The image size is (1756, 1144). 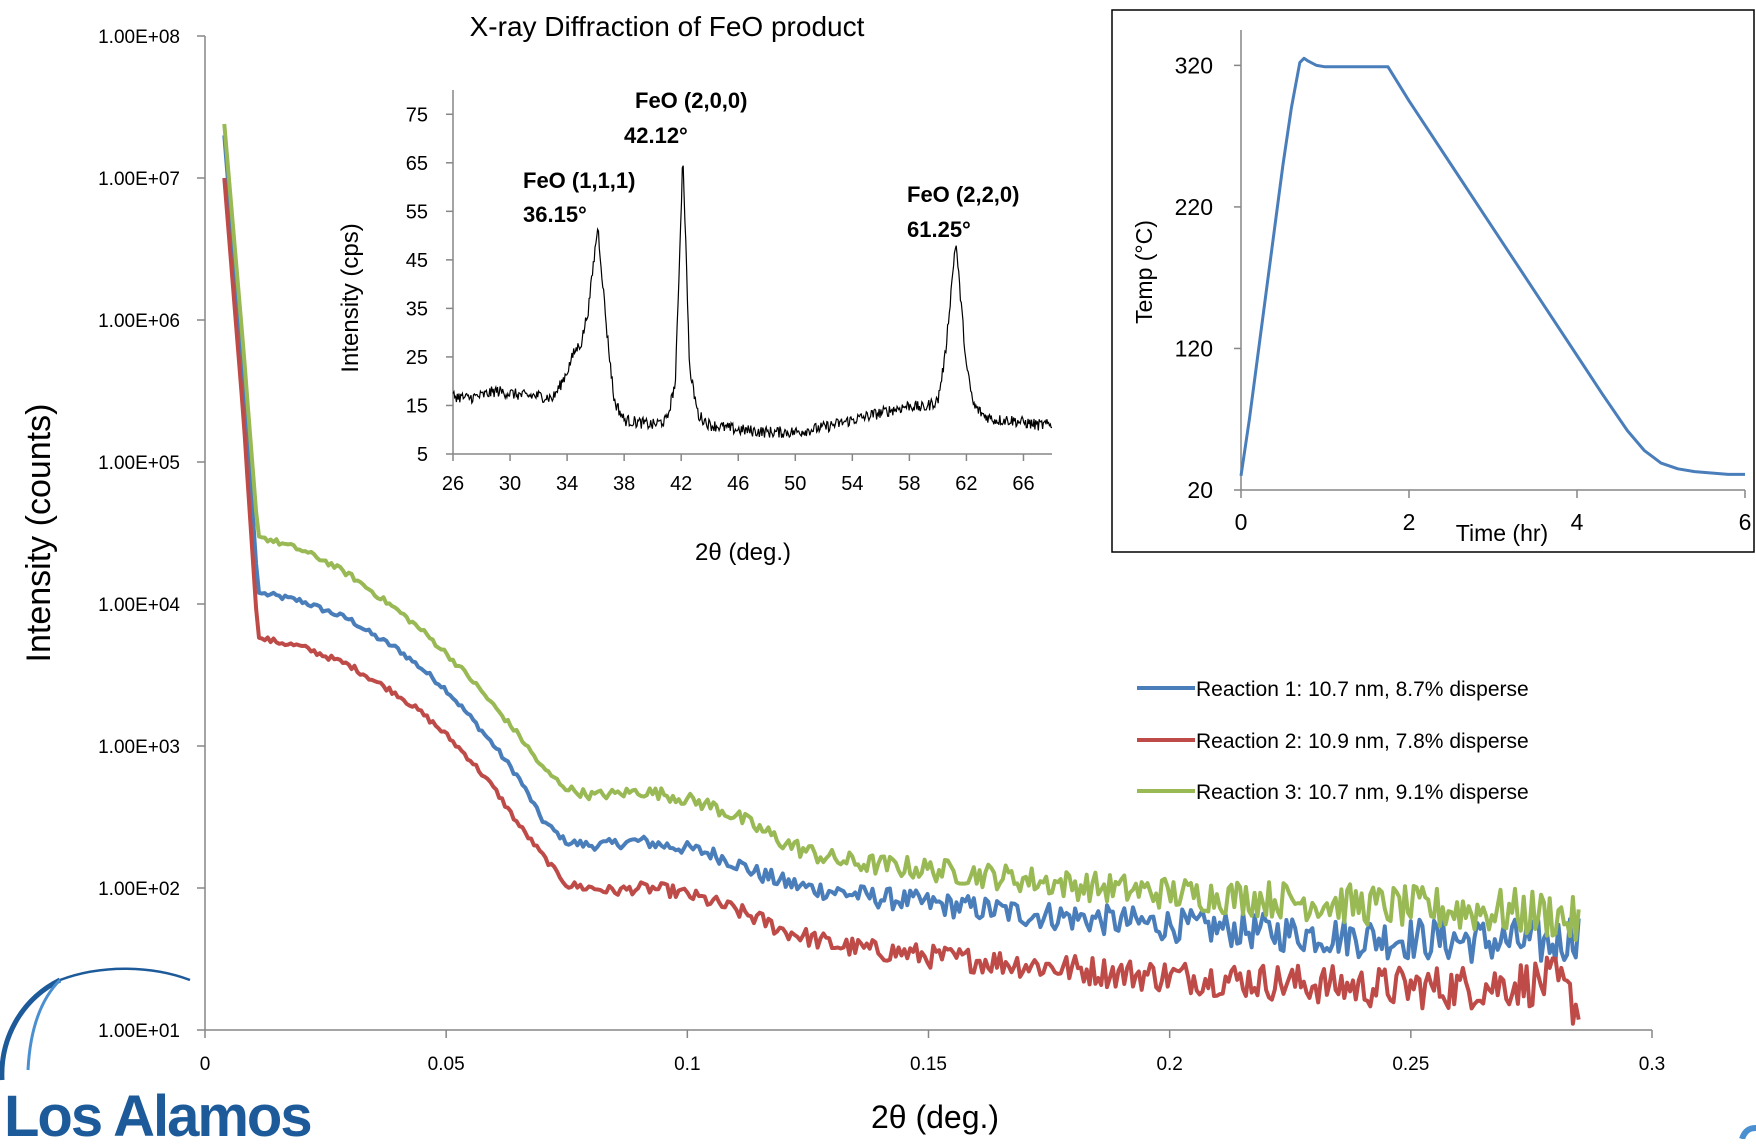 I want to click on xrd-series-group, so click(x=752, y=302).